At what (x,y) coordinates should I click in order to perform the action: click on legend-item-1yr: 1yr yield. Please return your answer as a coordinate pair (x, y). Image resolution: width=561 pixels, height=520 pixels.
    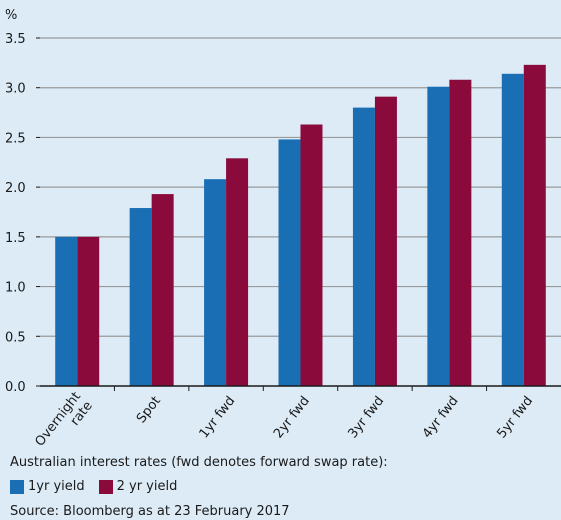
    Looking at the image, I should click on (47, 486).